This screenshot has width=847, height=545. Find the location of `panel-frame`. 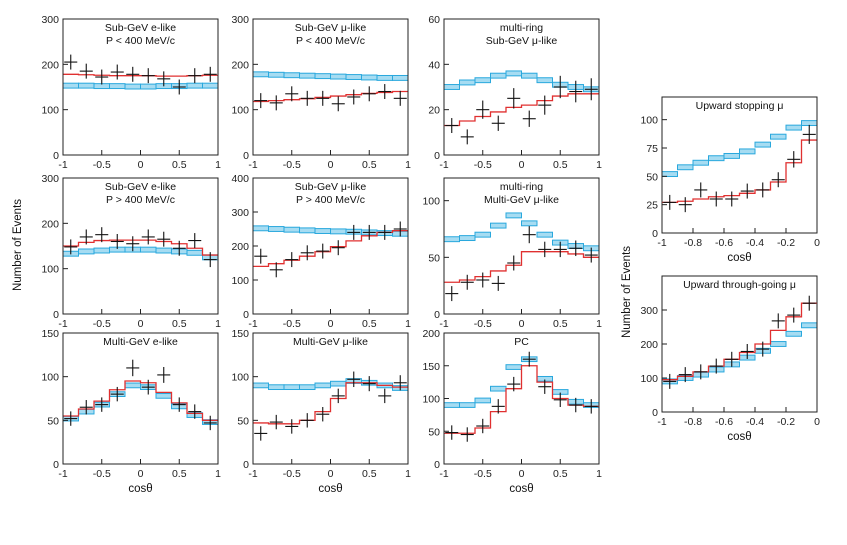

panel-frame is located at coordinates (739, 165).